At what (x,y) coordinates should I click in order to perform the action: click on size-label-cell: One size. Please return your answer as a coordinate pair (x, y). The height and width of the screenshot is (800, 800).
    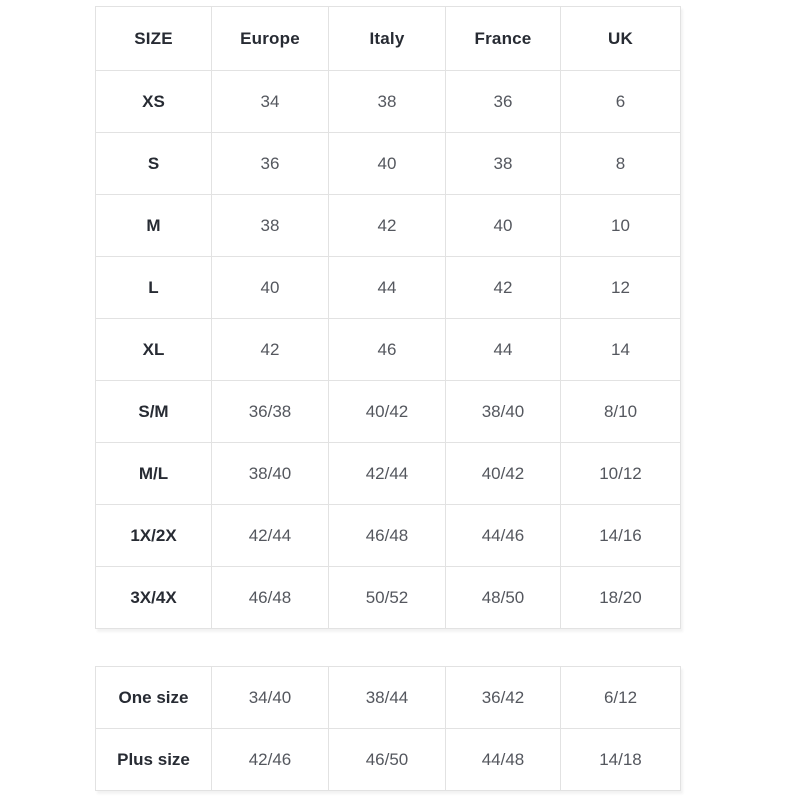
    Looking at the image, I should click on (153, 697).